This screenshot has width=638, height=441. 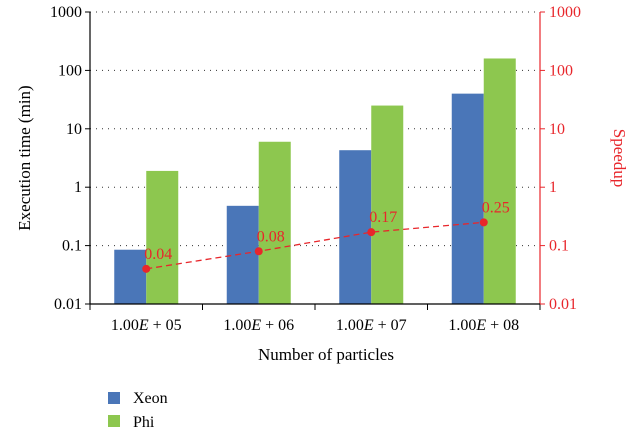 What do you see at coordinates (70, 158) in the screenshot?
I see `left-axis-ticks: 0.01 0.1 1 10 100 1000` at bounding box center [70, 158].